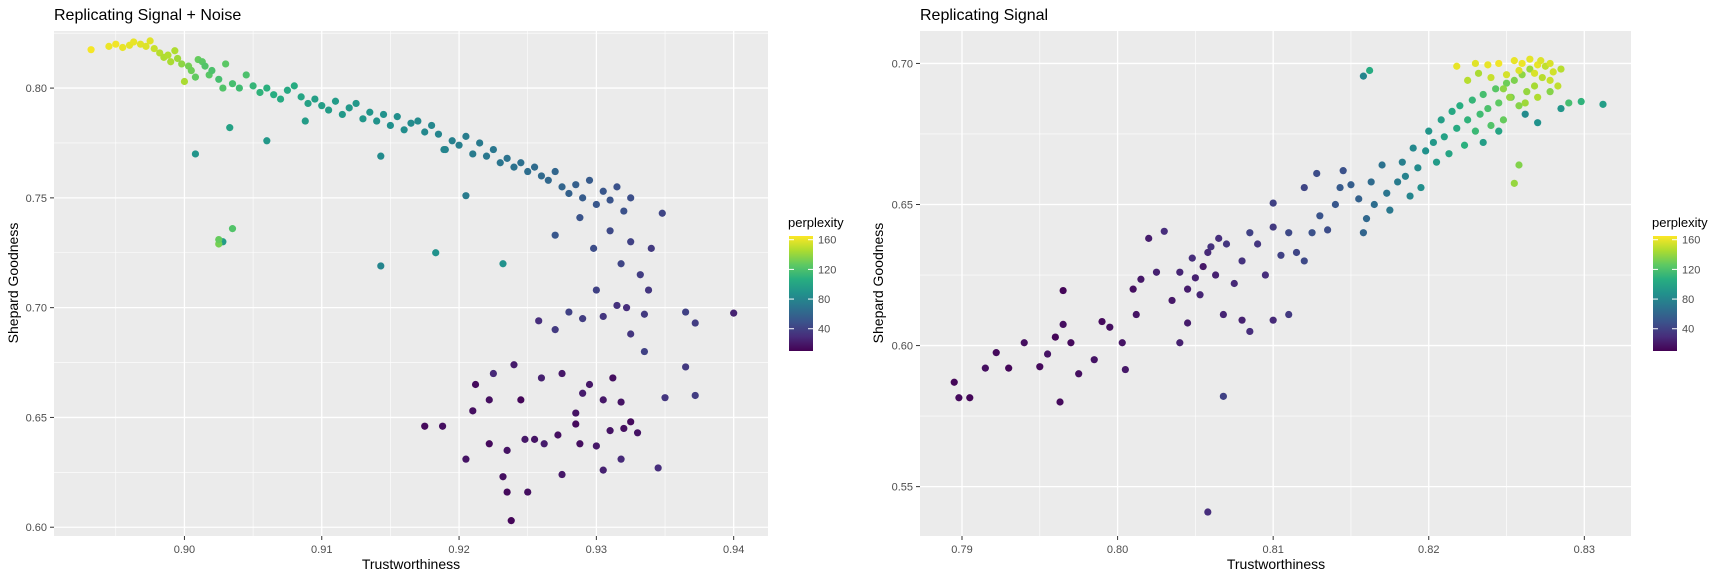 The image size is (1728, 576). What do you see at coordinates (36, 199) in the screenshot?
I see `y-tick-label: 0.75` at bounding box center [36, 199].